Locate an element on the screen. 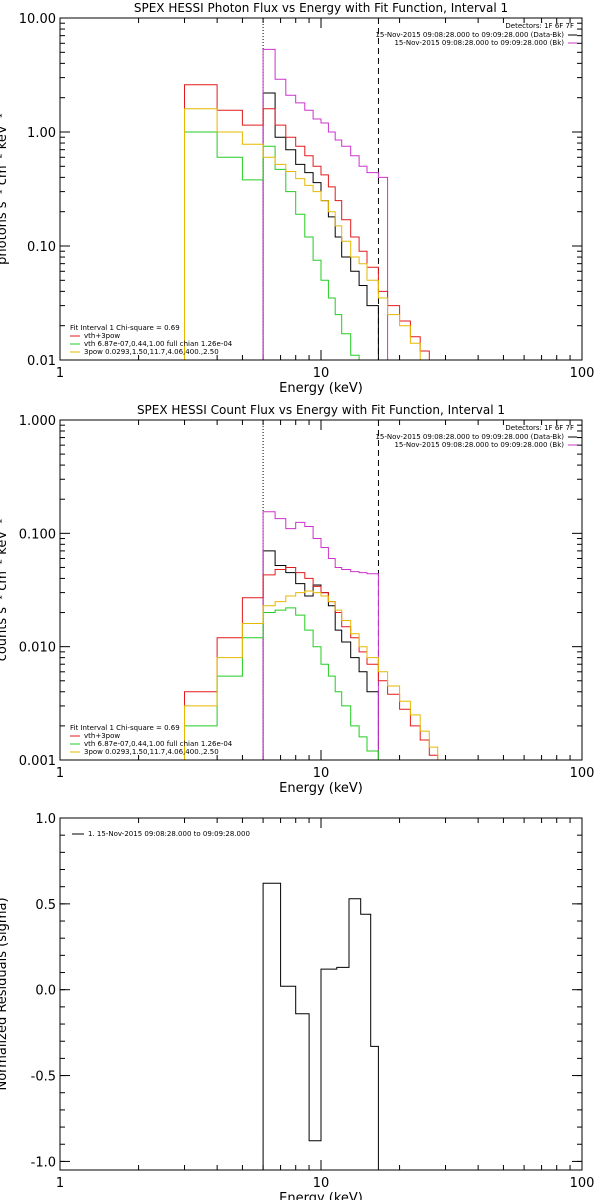 The height and width of the screenshot is (1200, 600). y-tick-label: 0.001 is located at coordinates (37, 761).